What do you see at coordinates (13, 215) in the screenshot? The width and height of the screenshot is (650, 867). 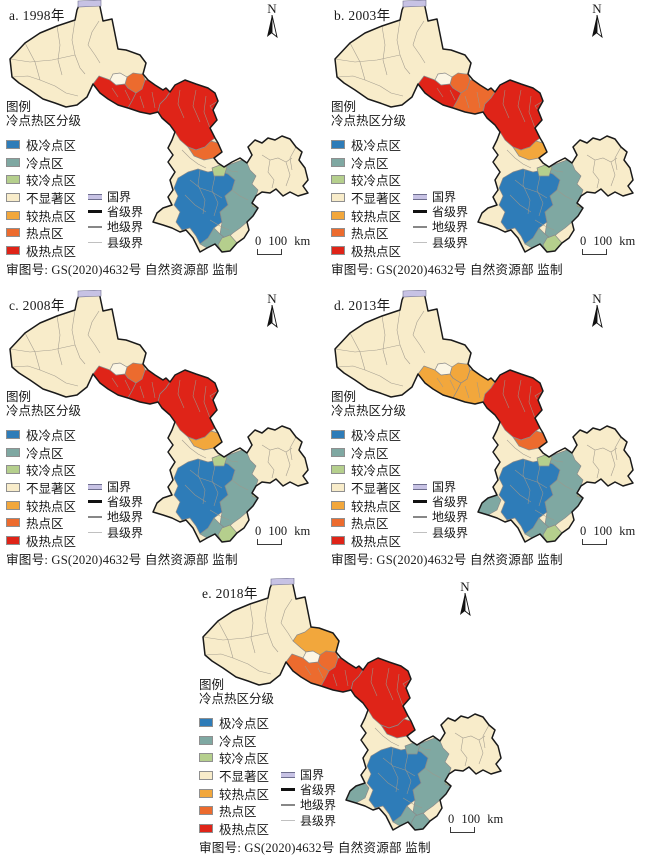 I see `legend-swatch-rh` at bounding box center [13, 215].